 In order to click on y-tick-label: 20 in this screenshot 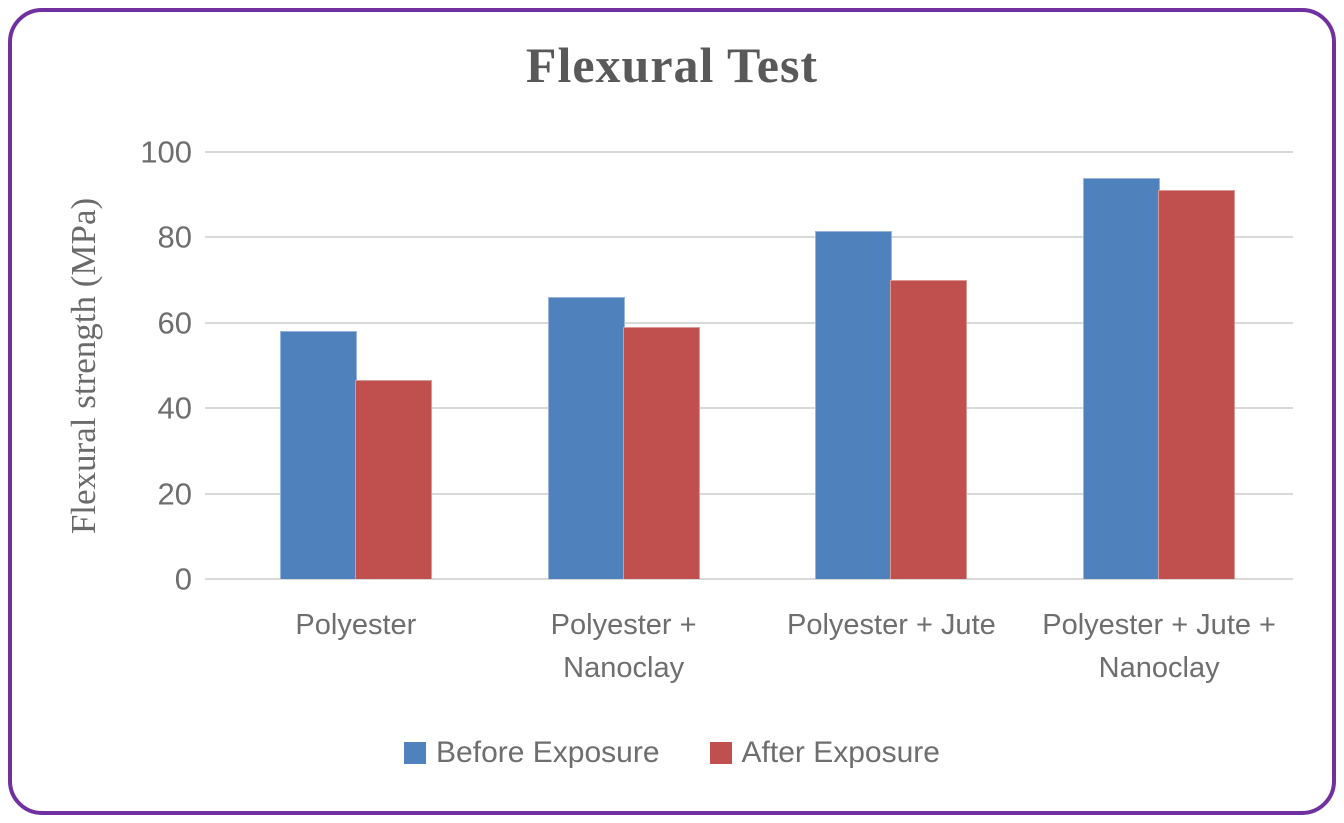, I will do `click(174, 494)`.